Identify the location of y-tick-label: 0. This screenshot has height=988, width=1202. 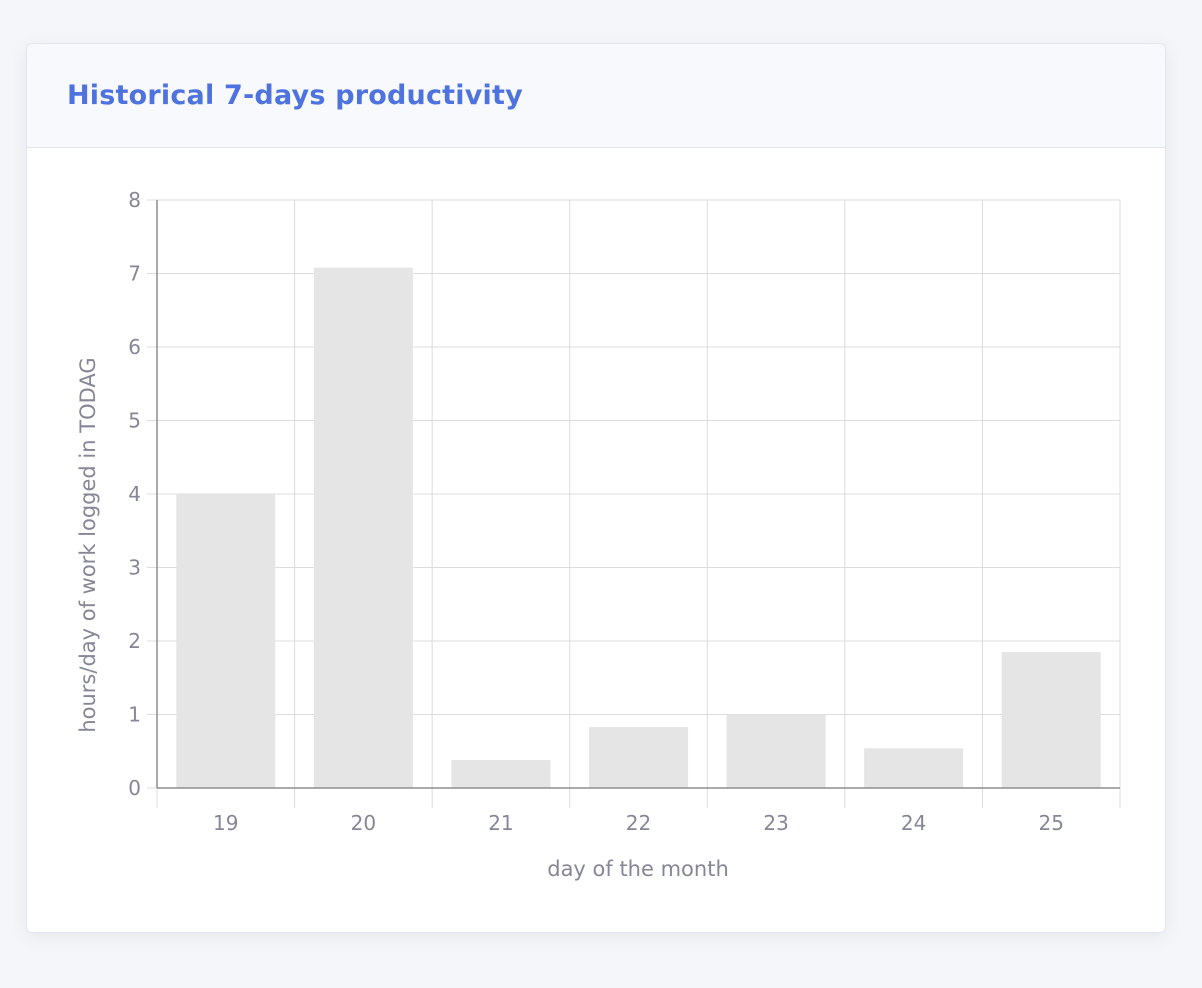
(134, 788).